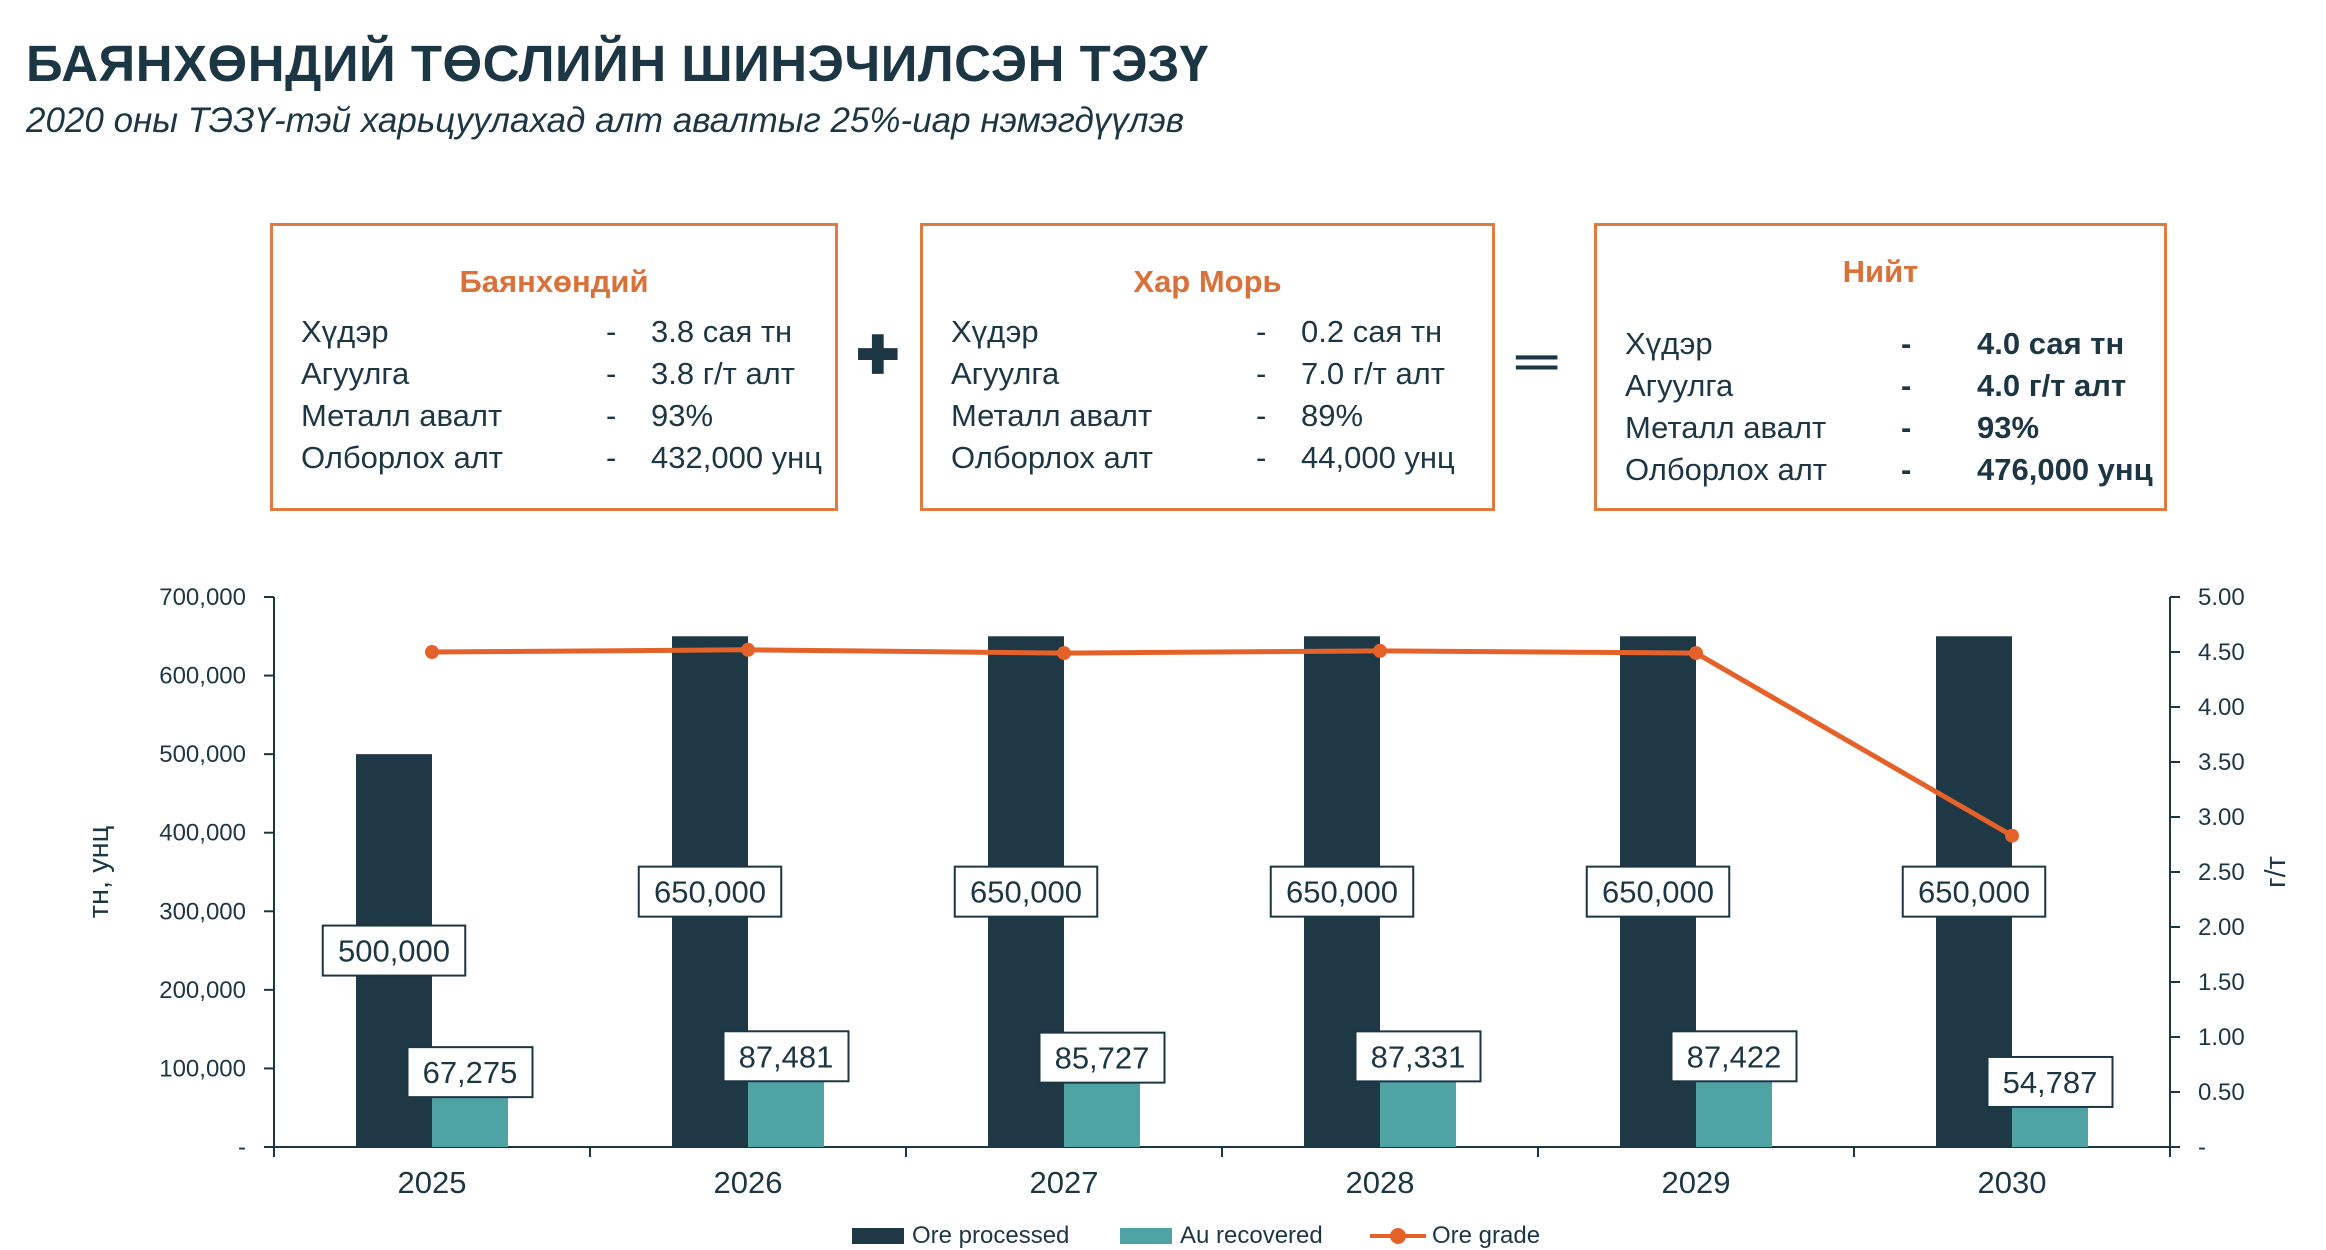  What do you see at coordinates (202, 1068) in the screenshot?
I see `y-tick-label-left: 100,000` at bounding box center [202, 1068].